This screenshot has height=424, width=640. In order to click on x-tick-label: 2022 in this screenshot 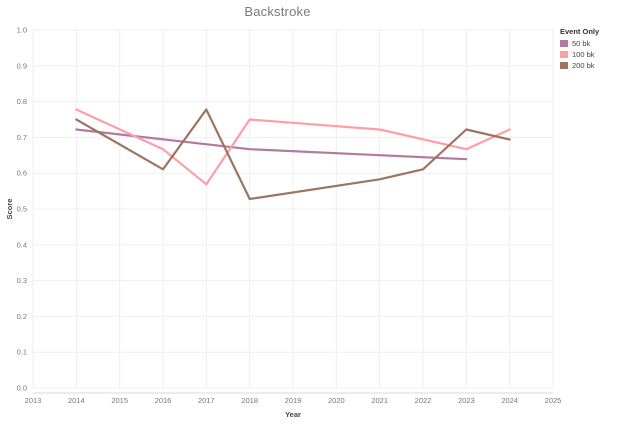, I will do `click(423, 400)`.